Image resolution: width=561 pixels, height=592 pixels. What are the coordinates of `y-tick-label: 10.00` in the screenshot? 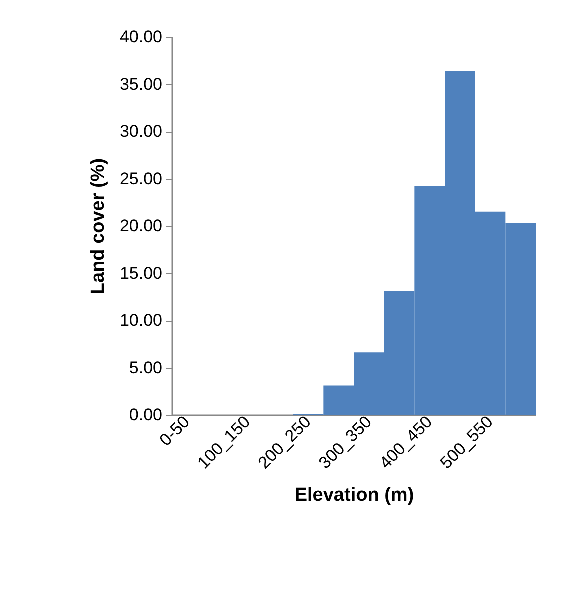 It's located at (141, 320).